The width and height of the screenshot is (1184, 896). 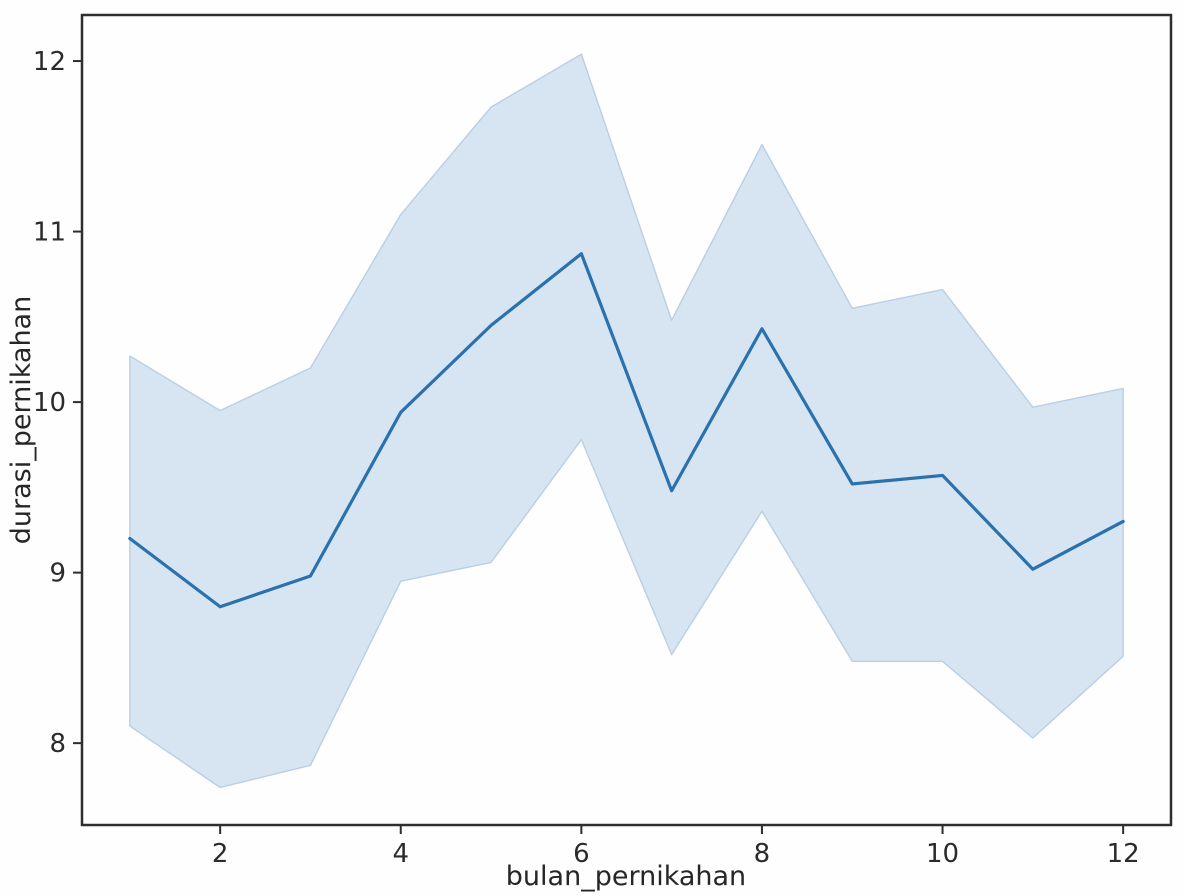 I want to click on x-axis-label: bulan_pernikahan, so click(x=626, y=876).